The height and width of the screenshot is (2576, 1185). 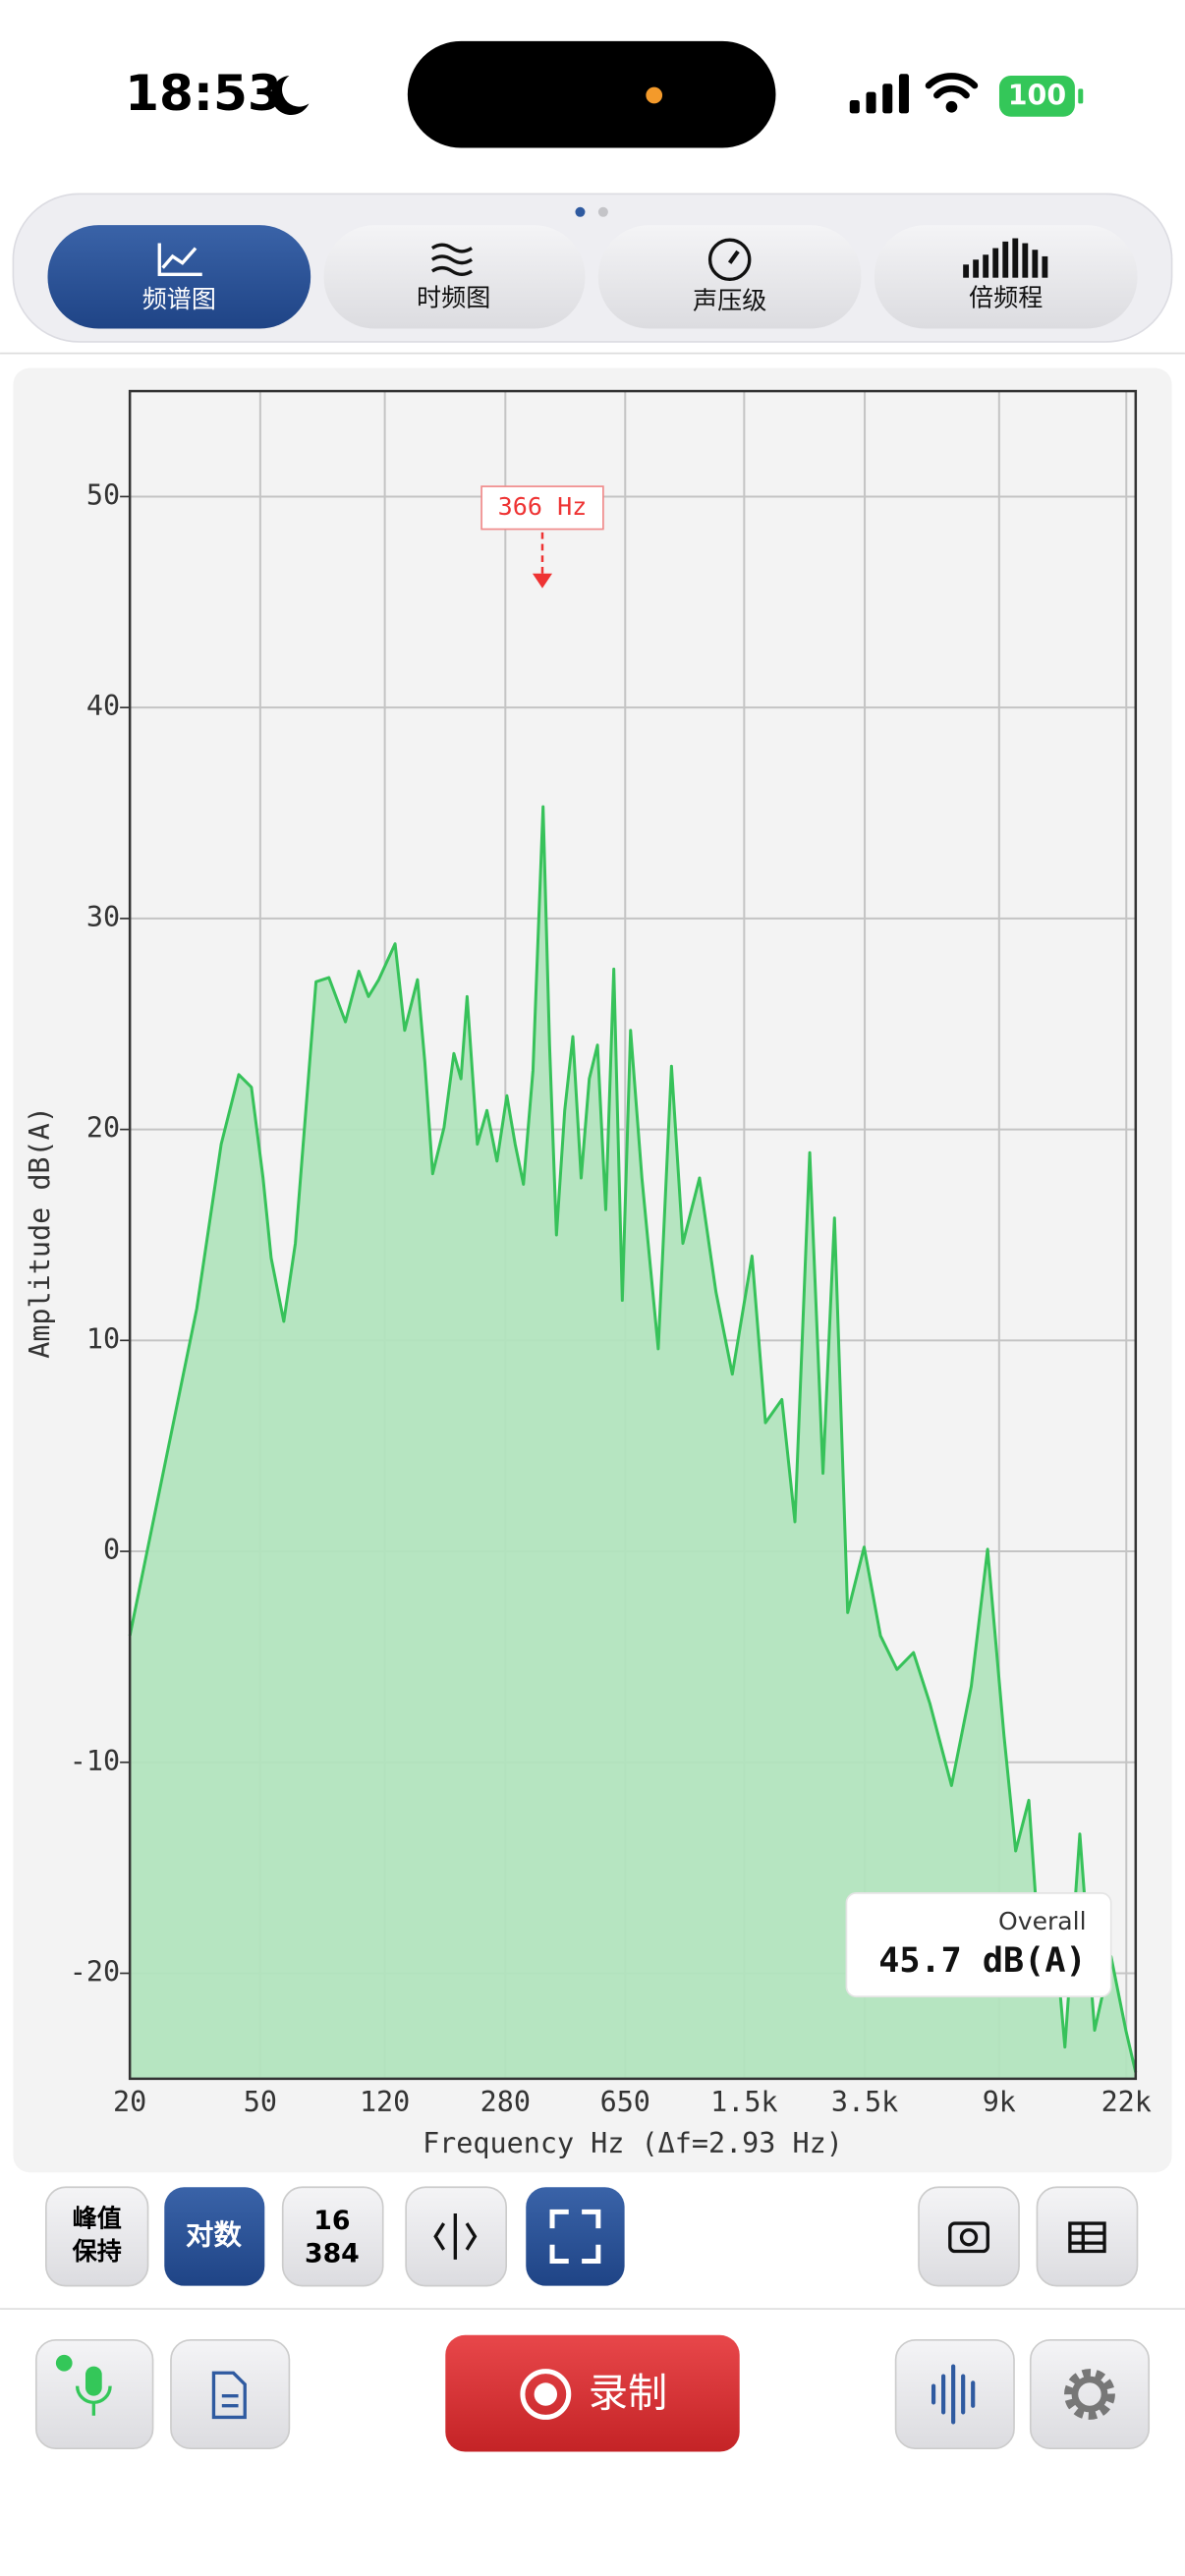 I want to click on peak-annotation, so click(x=542, y=508).